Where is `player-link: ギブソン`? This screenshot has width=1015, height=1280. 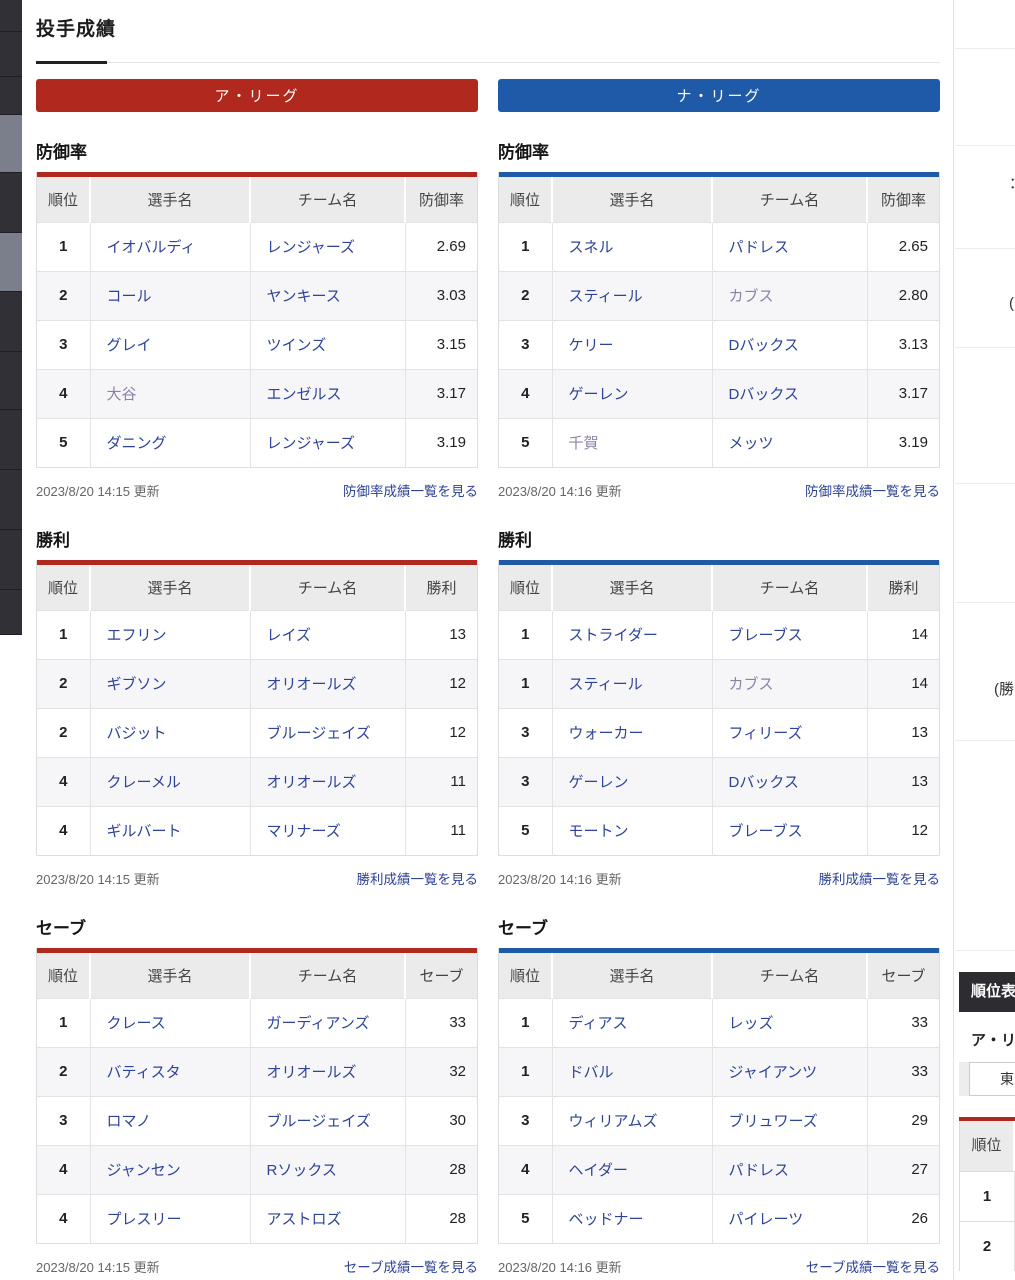
player-link: ギブソン is located at coordinates (136, 684).